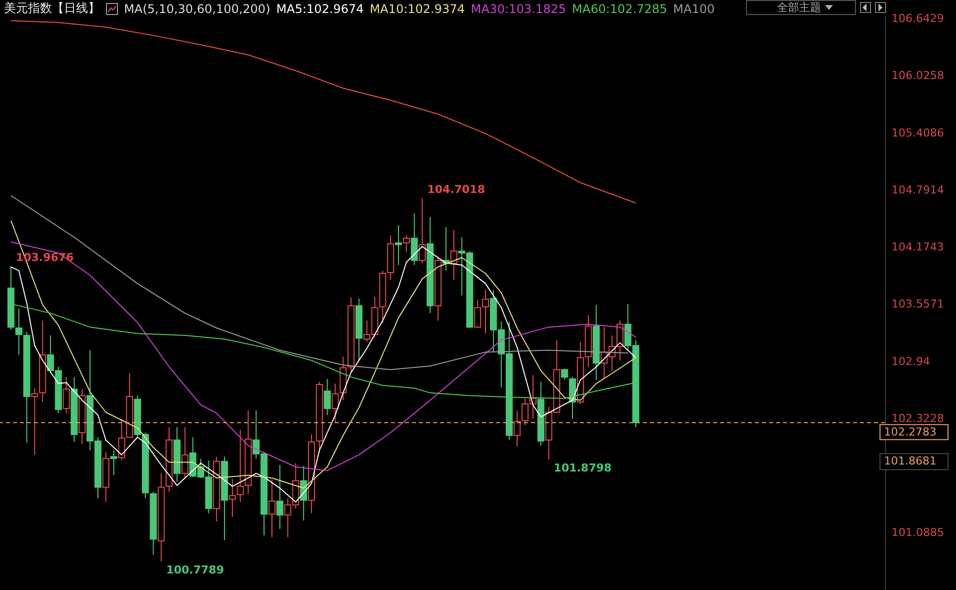 This screenshot has height=590, width=956. Describe the element at coordinates (799, 7) in the screenshot. I see `text: 全部主题` at that location.